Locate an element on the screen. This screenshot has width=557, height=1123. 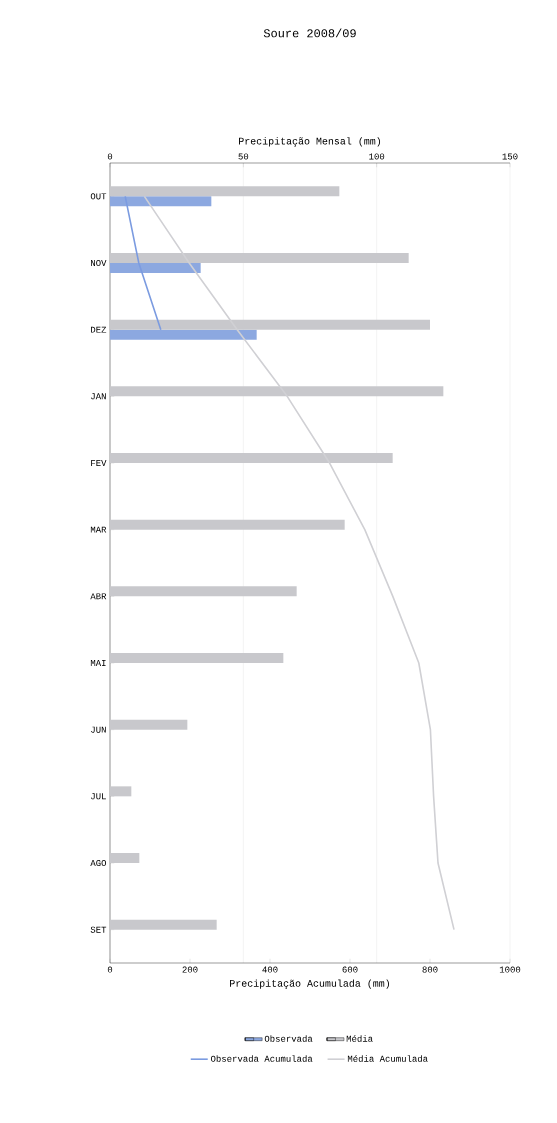
x-tick-label: 600 is located at coordinates (350, 969).